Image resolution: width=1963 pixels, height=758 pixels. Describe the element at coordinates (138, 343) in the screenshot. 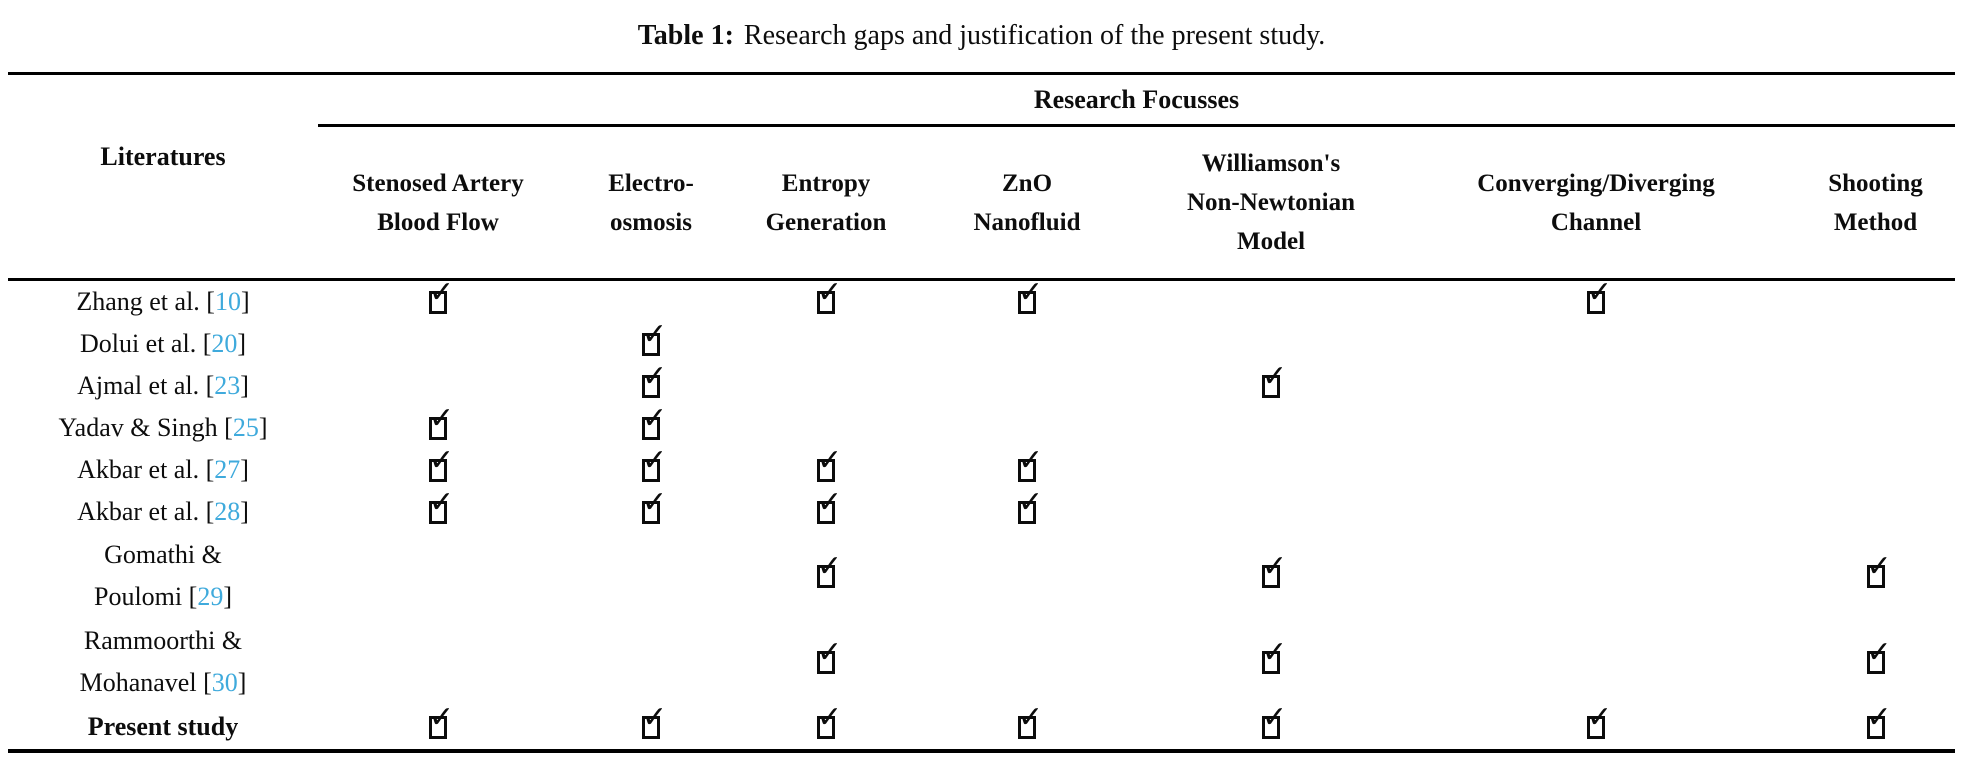

I see `author-text: Dolui et al.` at that location.